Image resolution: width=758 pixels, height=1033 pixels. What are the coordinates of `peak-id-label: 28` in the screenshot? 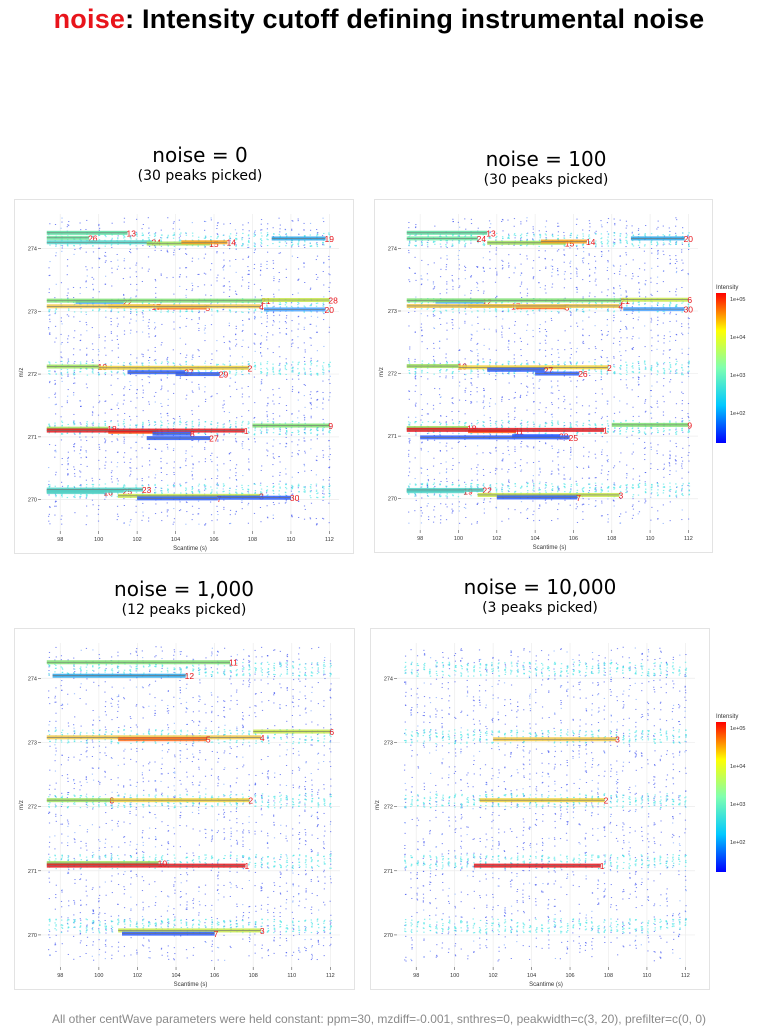 It's located at (333, 300).